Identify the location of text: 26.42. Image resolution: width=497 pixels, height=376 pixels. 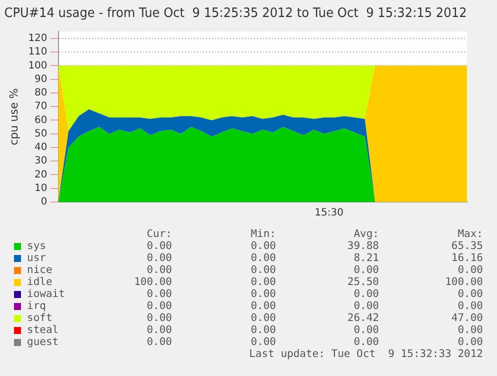
(363, 318).